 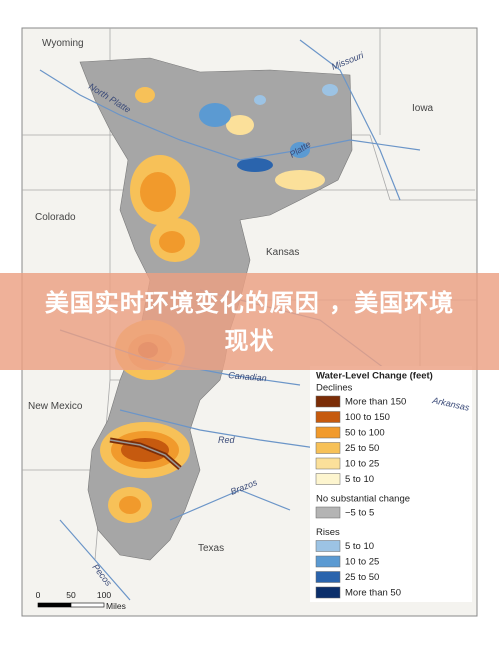 I want to click on legend-label: More than 150, so click(x=375, y=402).